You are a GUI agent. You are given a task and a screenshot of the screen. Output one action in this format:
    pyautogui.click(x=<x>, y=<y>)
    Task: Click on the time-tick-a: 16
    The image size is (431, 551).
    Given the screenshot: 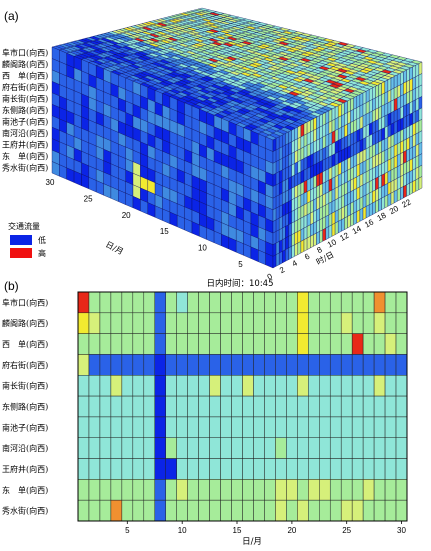 What is the action you would take?
    pyautogui.click(x=369, y=223)
    